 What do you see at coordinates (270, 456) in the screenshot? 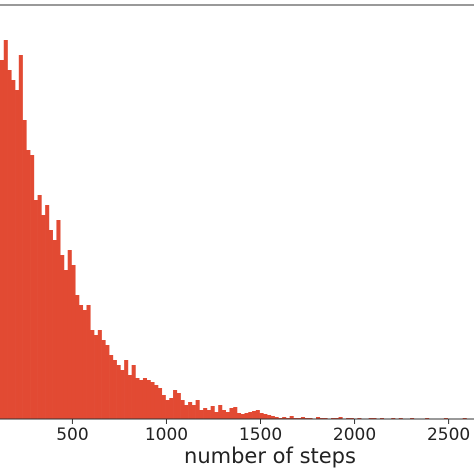
I see `x-axis-label: number of steps` at bounding box center [270, 456].